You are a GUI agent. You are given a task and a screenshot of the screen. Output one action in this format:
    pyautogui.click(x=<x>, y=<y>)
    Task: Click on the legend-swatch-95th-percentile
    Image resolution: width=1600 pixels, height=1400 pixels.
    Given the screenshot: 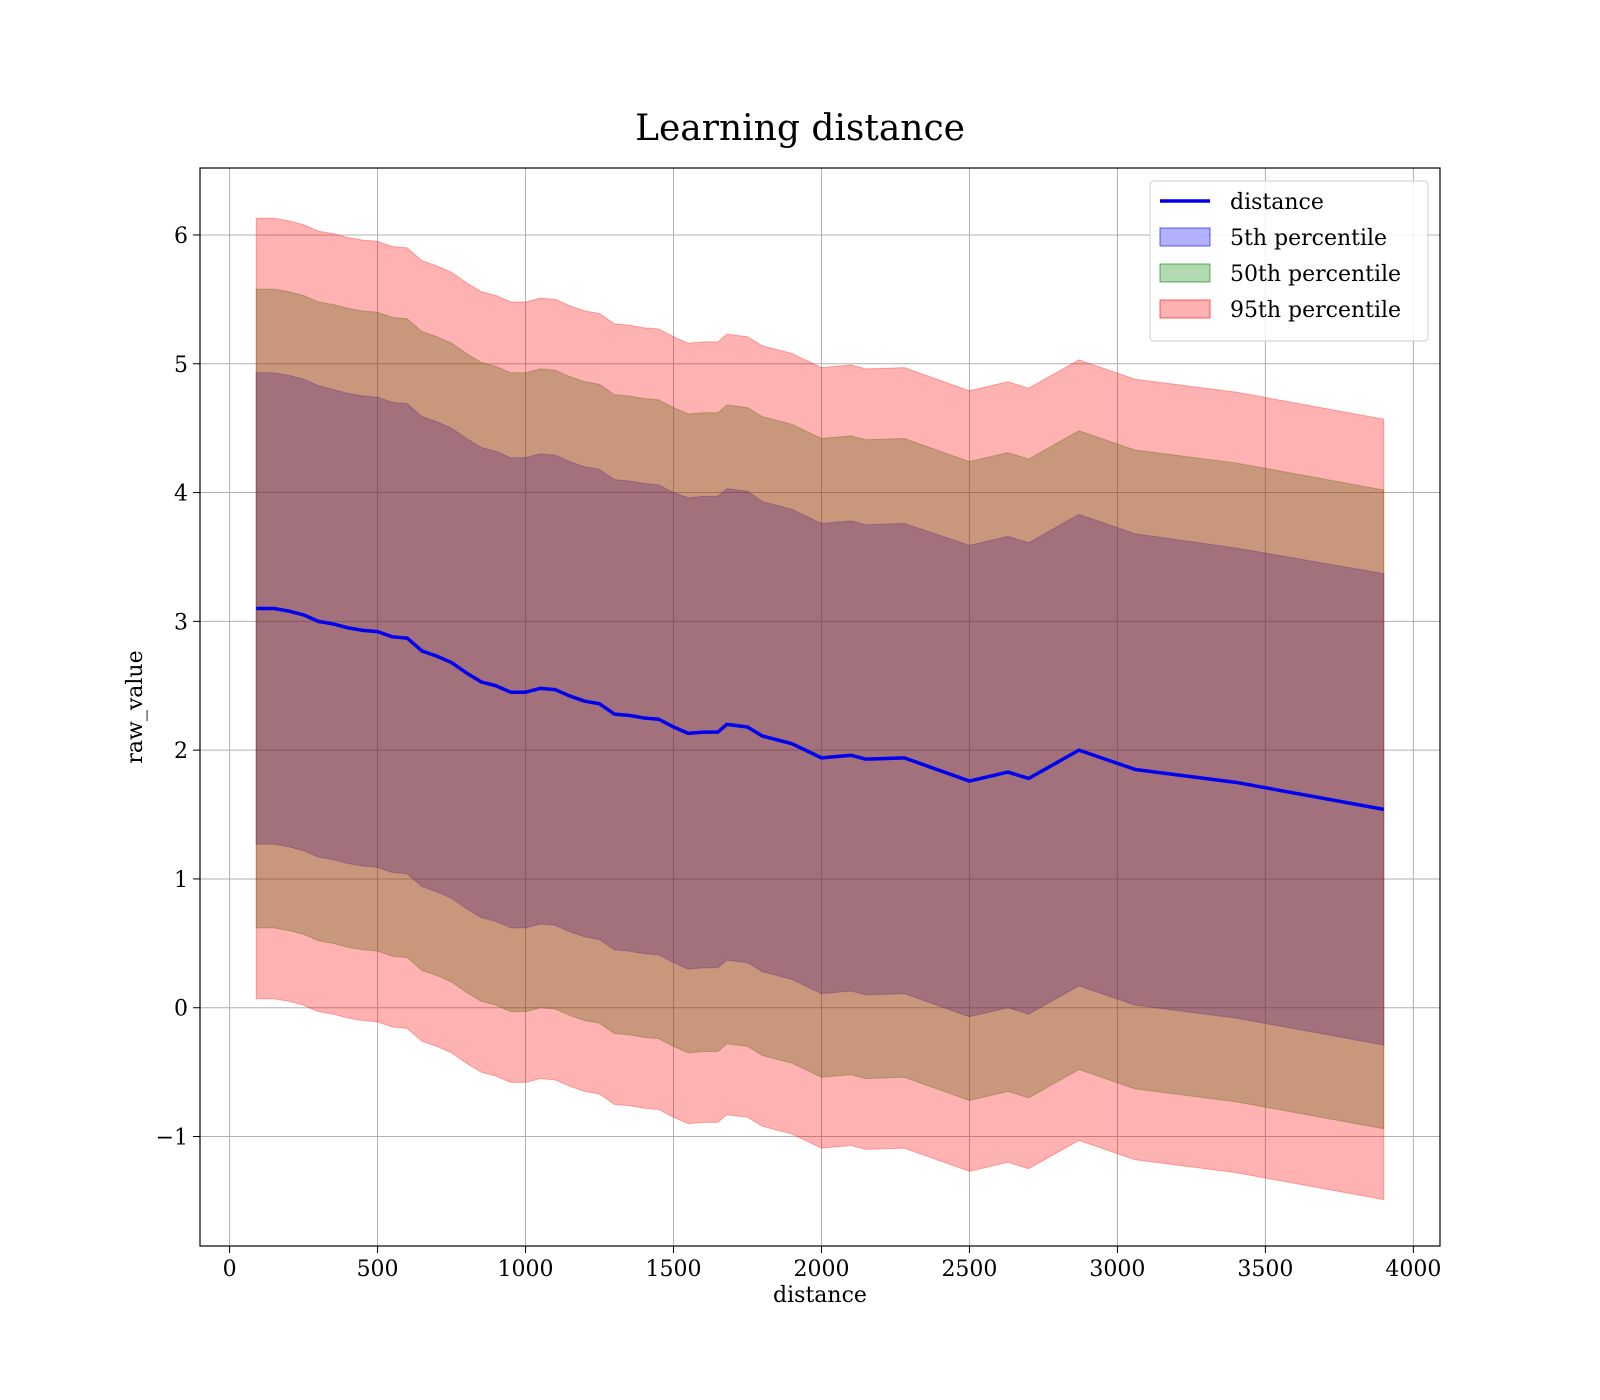 What is the action you would take?
    pyautogui.click(x=1185, y=309)
    